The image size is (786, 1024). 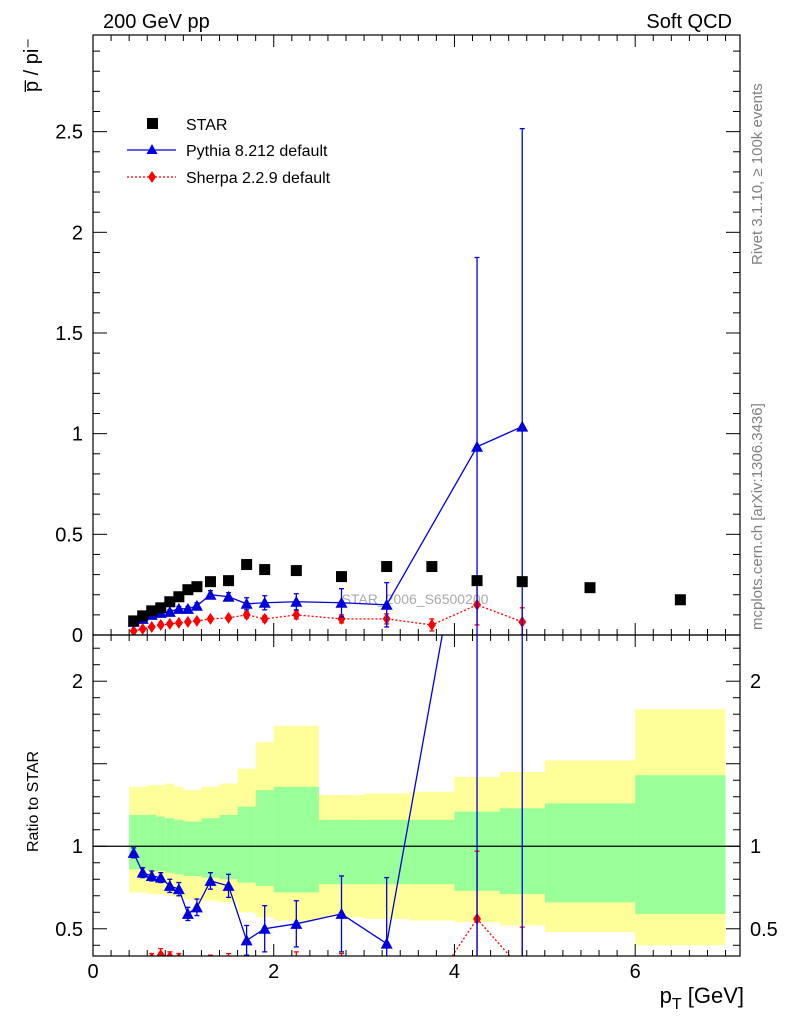 I want to click on ratio-ytick-label: 1, so click(x=77, y=847).